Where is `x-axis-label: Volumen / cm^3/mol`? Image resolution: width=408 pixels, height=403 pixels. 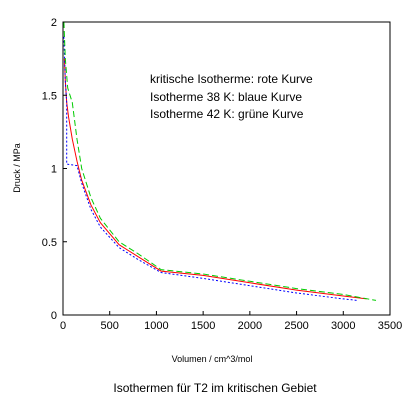
x-axis-label: Volumen / cm^3/mol is located at coordinates (212, 359).